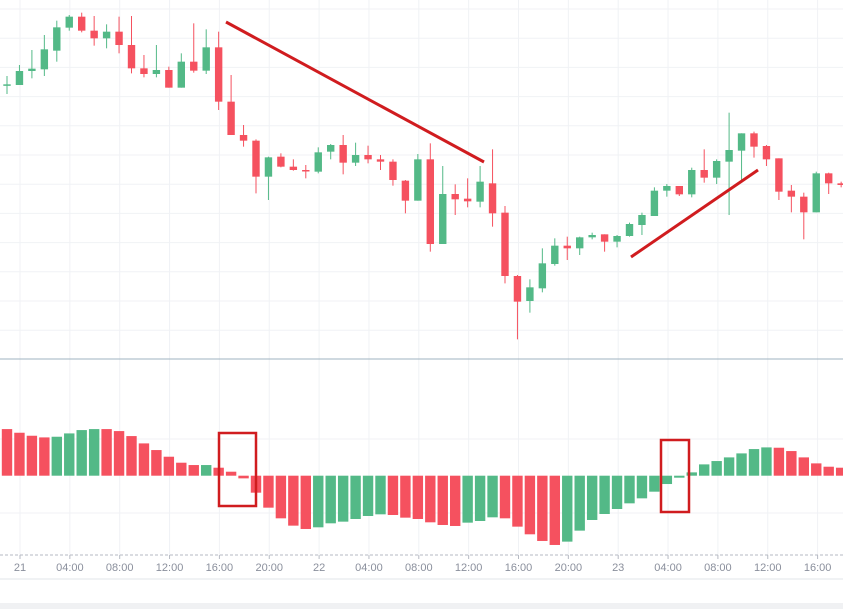 The image size is (843, 609). Describe the element at coordinates (355, 92) in the screenshot. I see `downtrend-line` at that location.